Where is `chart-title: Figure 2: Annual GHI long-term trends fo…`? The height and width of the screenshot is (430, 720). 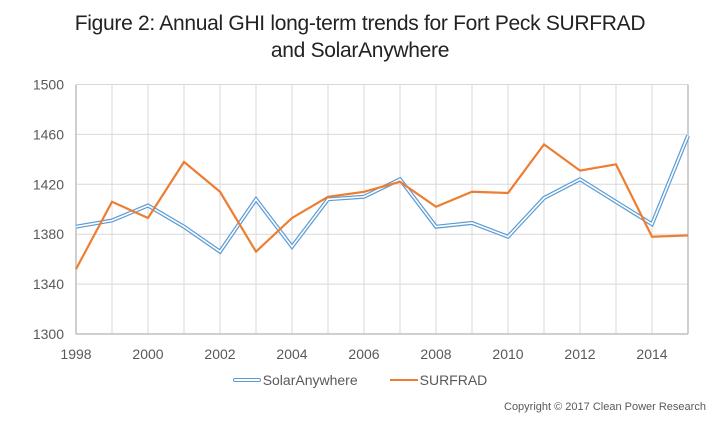
chart-title: Figure 2: Annual GHI long-term trends fo… is located at coordinates (360, 37).